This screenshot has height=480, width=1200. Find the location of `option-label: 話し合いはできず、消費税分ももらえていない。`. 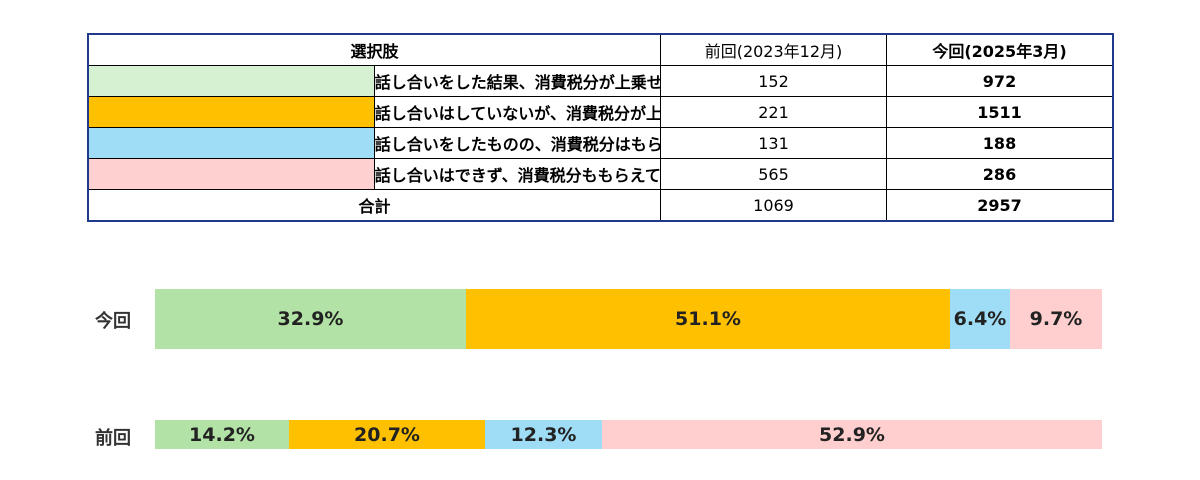

option-label: 話し合いはできず、消費税分ももらえていない。 is located at coordinates (517, 174).